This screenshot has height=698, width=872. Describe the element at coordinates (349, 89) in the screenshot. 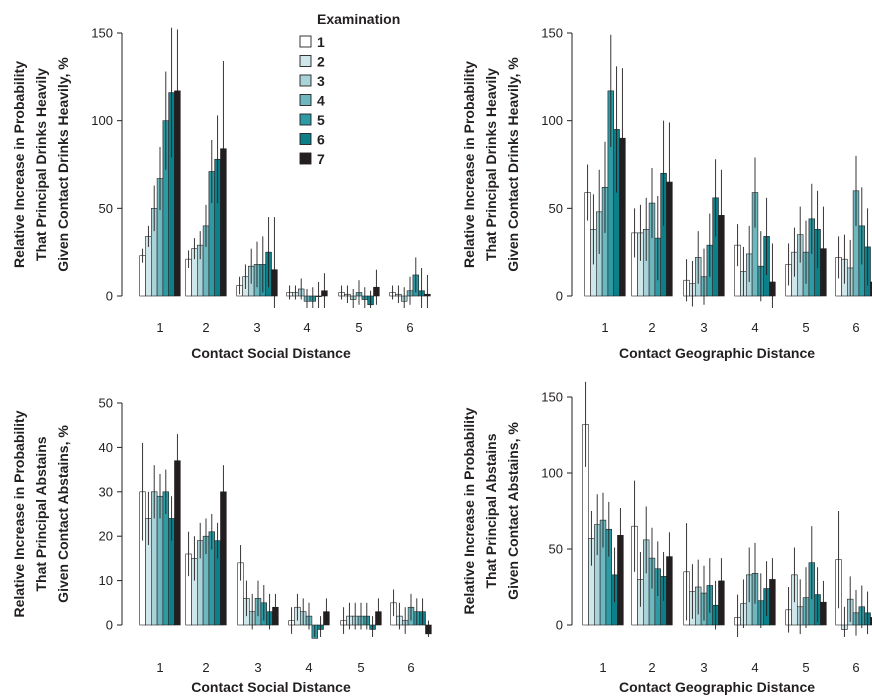

I see `legend: Examination 1 2 3 4 5 6 7` at that location.